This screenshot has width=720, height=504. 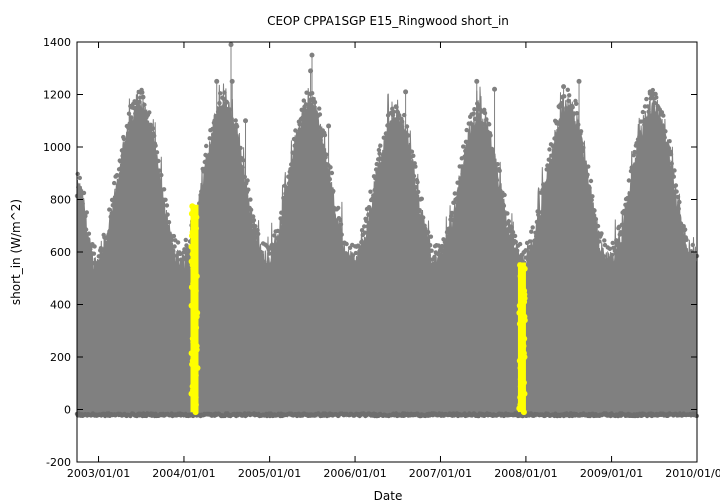 What do you see at coordinates (388, 496) in the screenshot?
I see `x-axis-title: Date` at bounding box center [388, 496].